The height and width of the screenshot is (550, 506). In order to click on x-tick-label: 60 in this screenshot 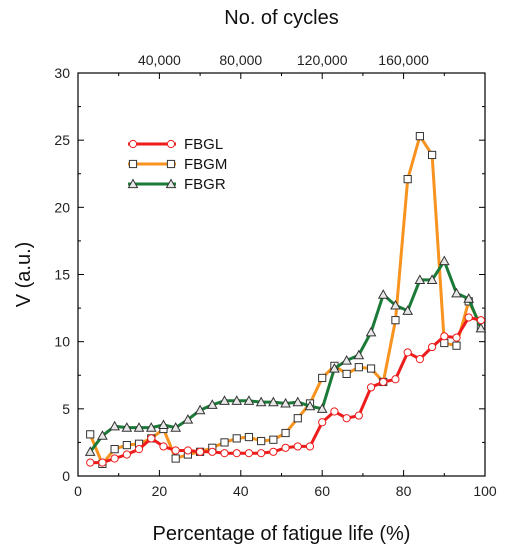, I will do `click(322, 491)`.